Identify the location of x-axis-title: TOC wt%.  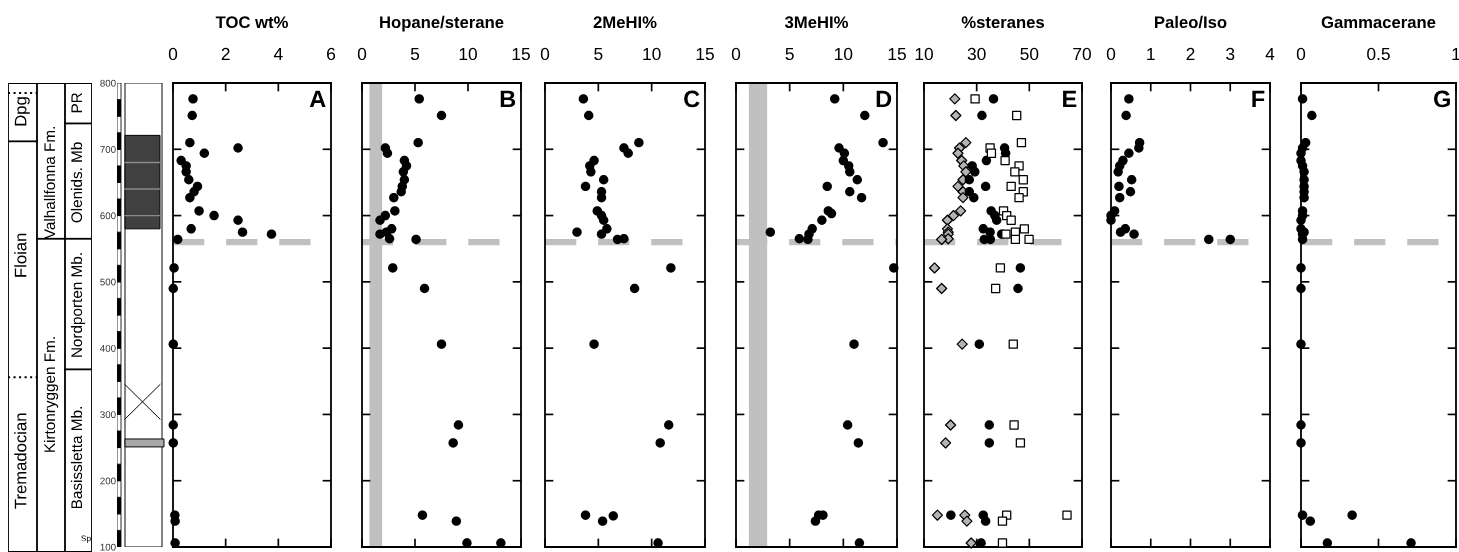
(251, 22).